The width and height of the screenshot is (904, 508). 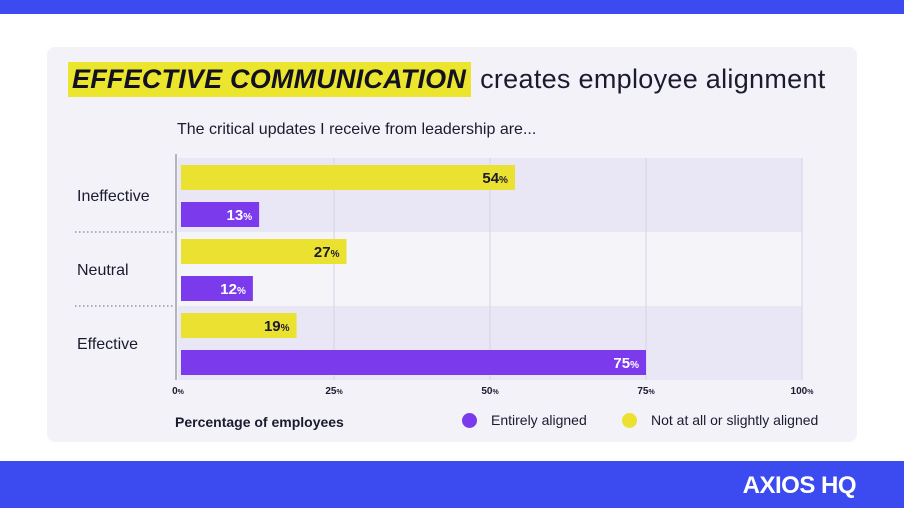 What do you see at coordinates (646, 391) in the screenshot?
I see `x-tick-label: 75%` at bounding box center [646, 391].